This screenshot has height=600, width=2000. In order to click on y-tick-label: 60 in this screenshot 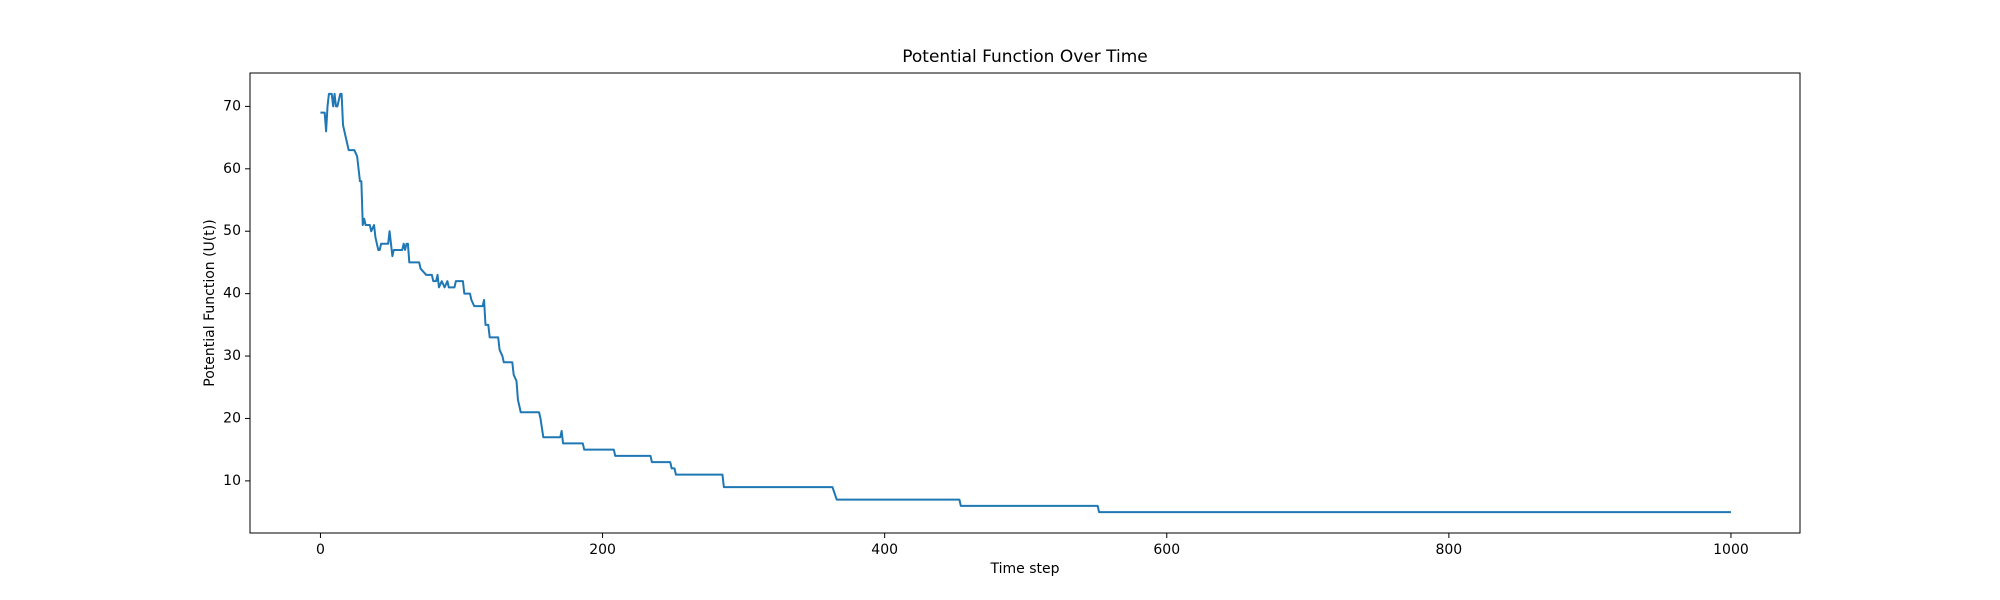, I will do `click(232, 169)`.